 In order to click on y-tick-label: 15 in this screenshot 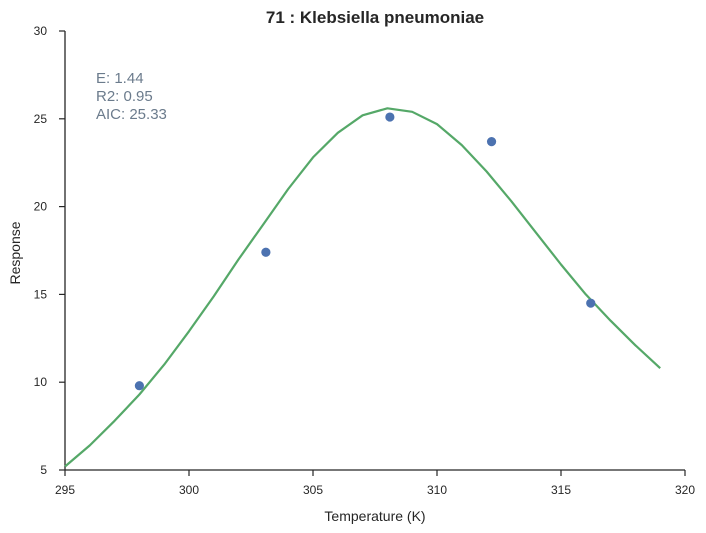, I will do `click(41, 294)`.